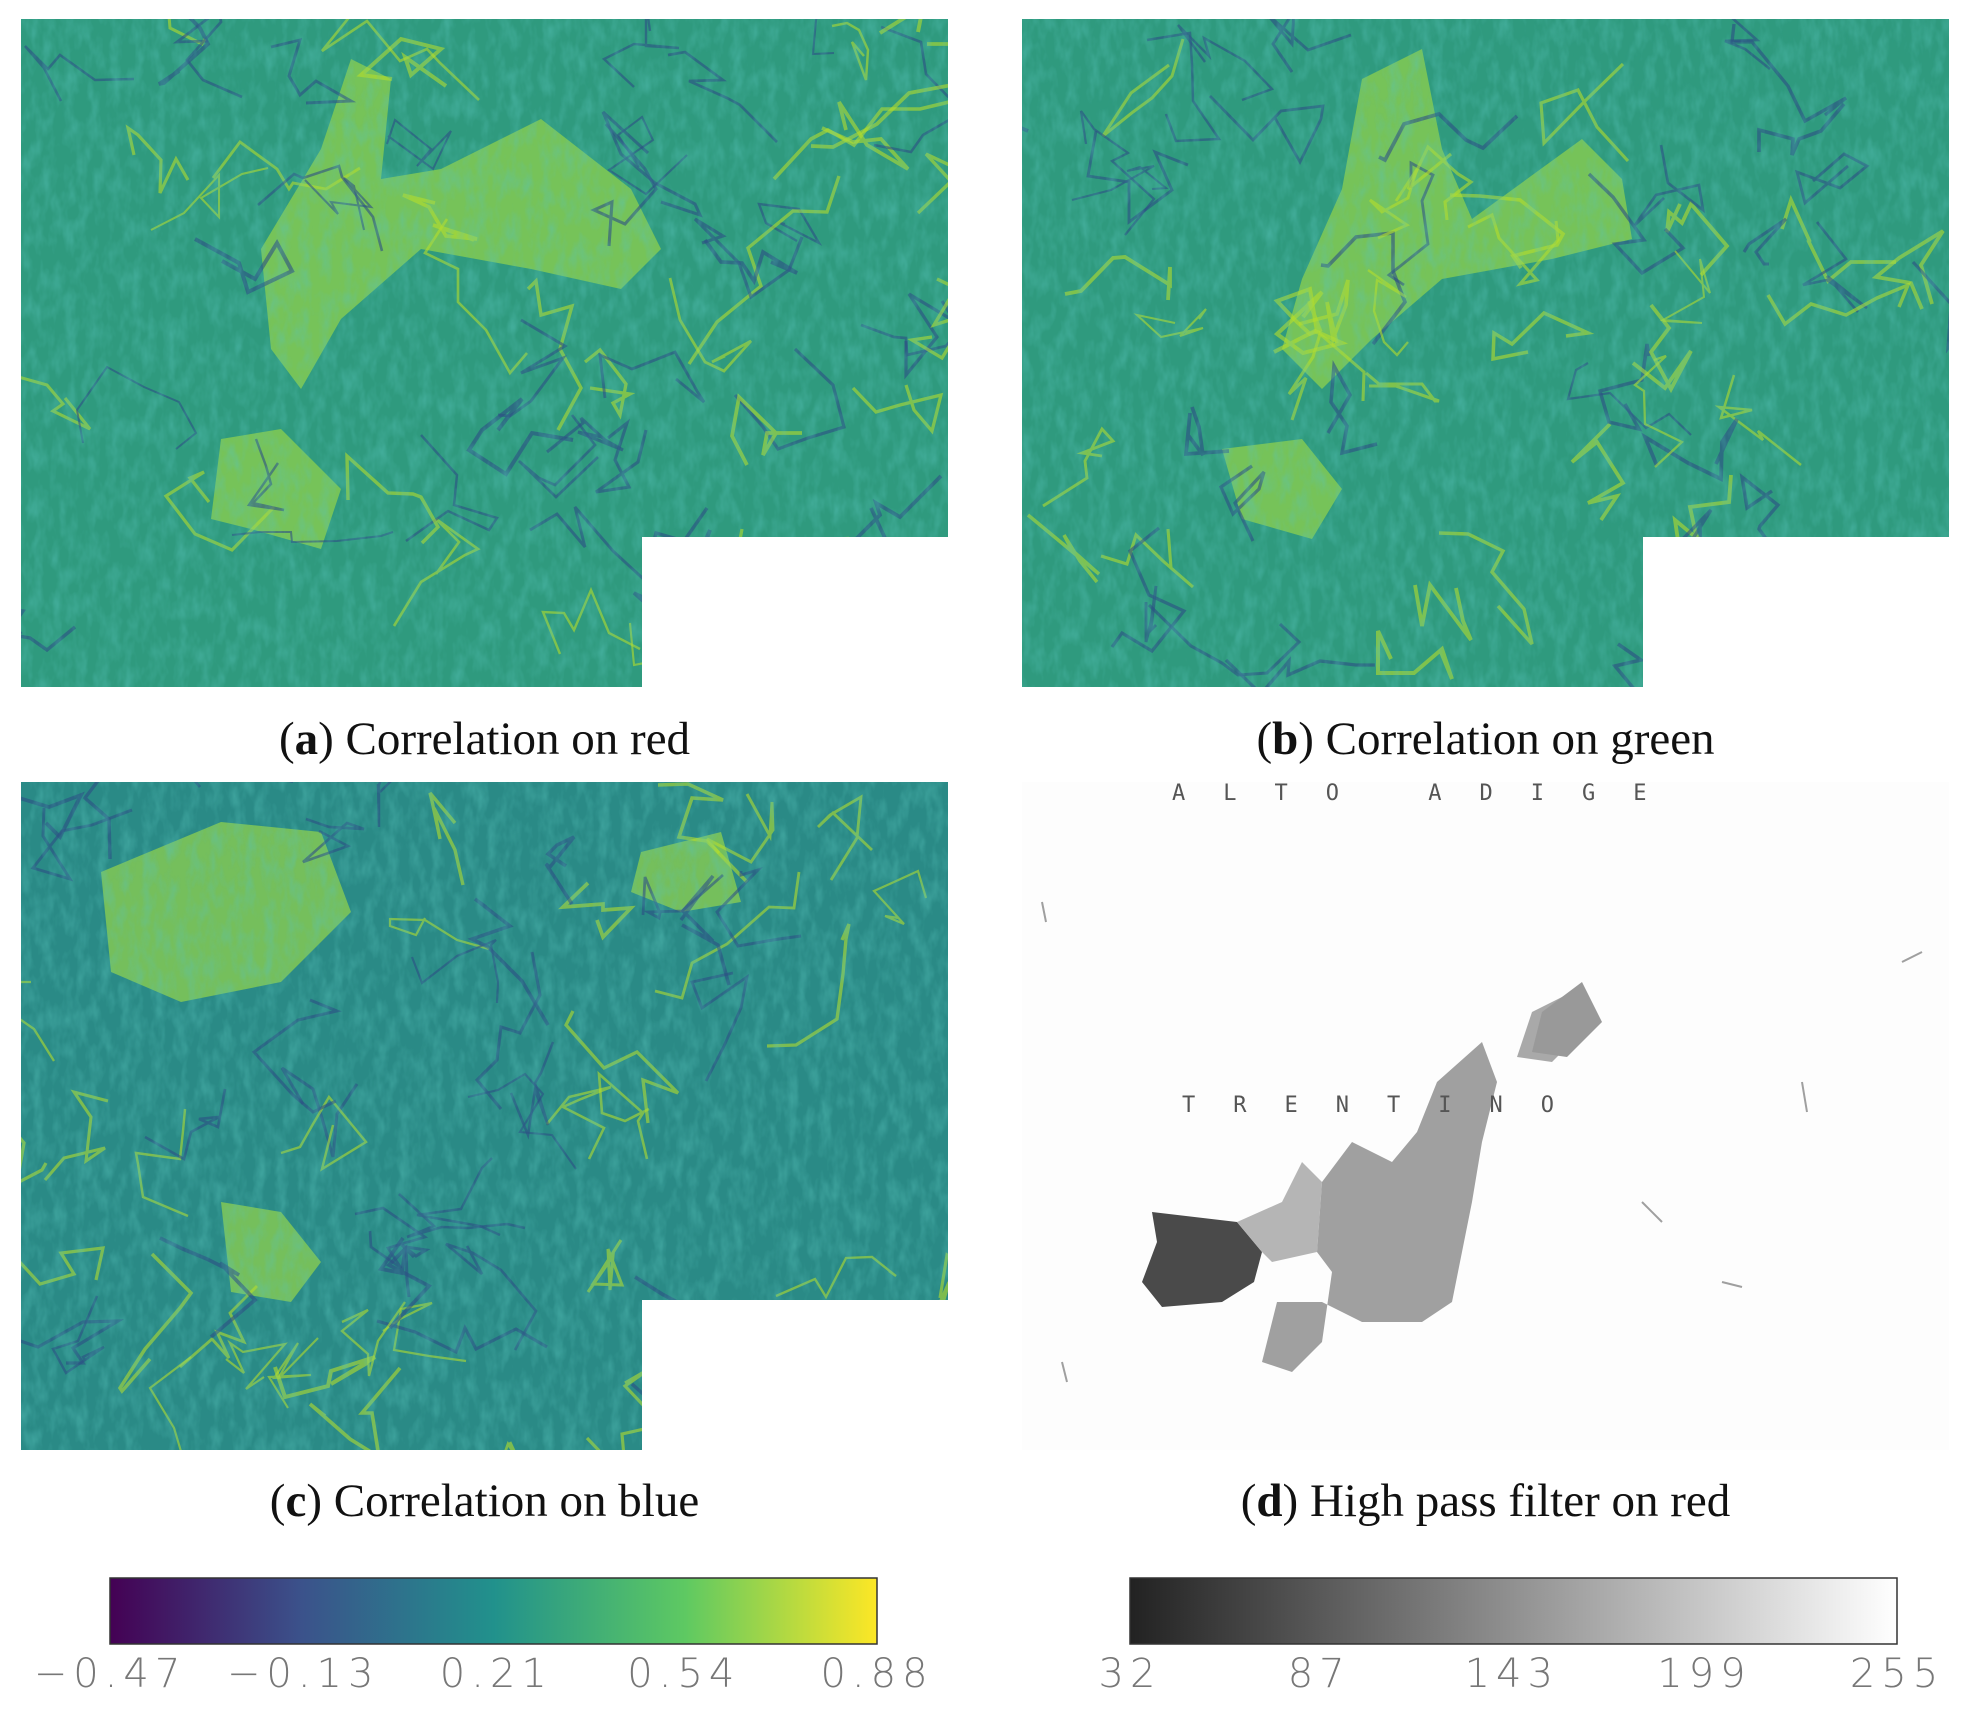 The image size is (1968, 1722). I want to click on caption-part: High pass filter on red, so click(1520, 1501).